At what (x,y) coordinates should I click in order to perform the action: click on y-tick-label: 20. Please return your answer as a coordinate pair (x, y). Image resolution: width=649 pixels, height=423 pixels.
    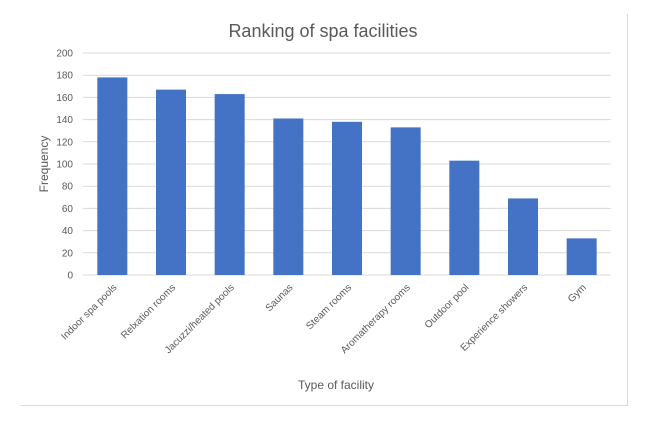
    Looking at the image, I should click on (68, 253).